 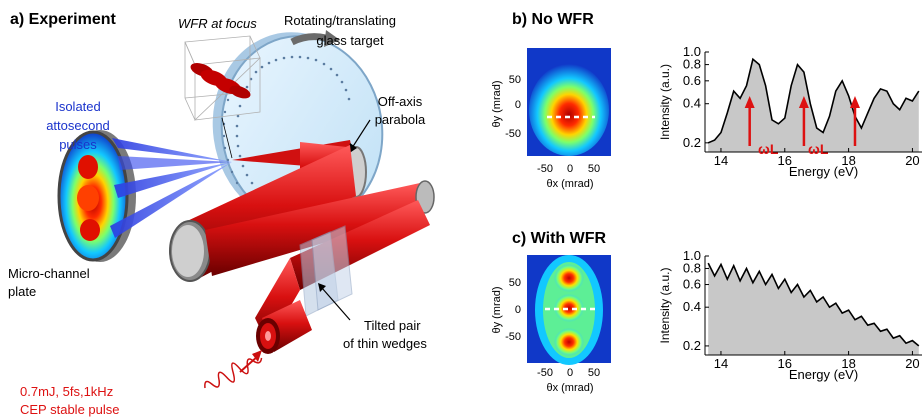 What do you see at coordinates (569, 102) in the screenshot?
I see `angular-map-no-wfr` at bounding box center [569, 102].